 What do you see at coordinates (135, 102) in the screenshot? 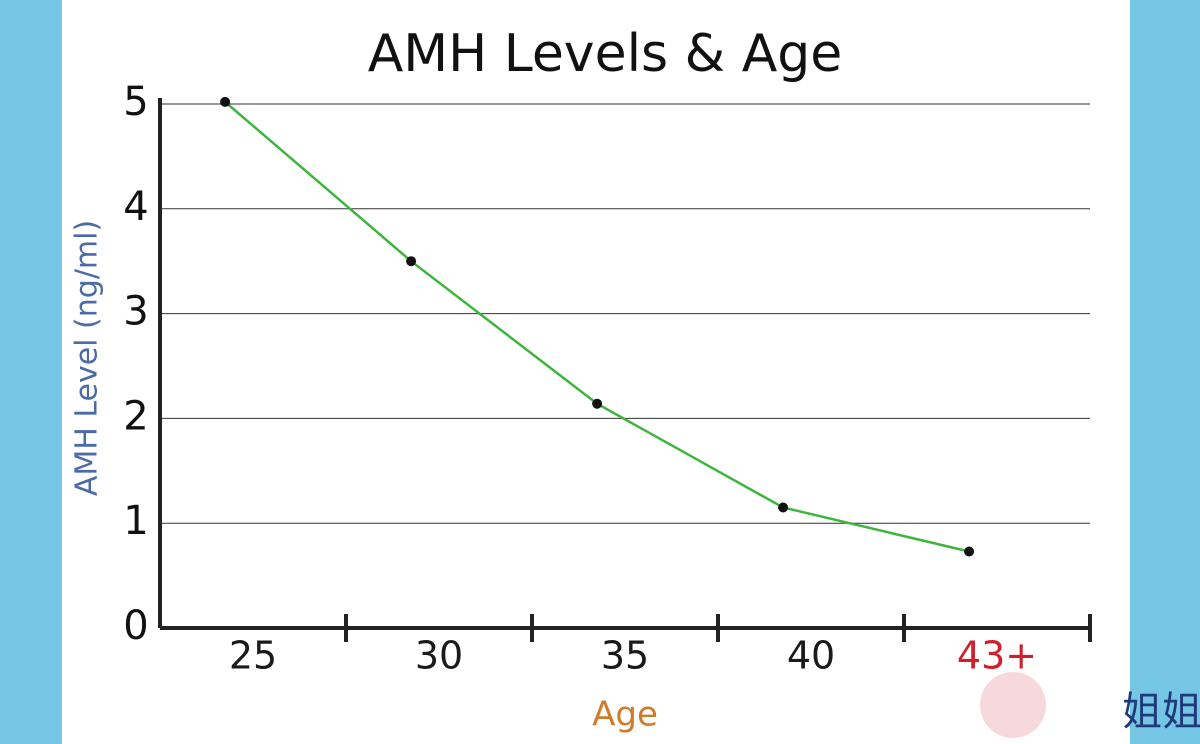
I see `y-tick-label: 5` at bounding box center [135, 102].